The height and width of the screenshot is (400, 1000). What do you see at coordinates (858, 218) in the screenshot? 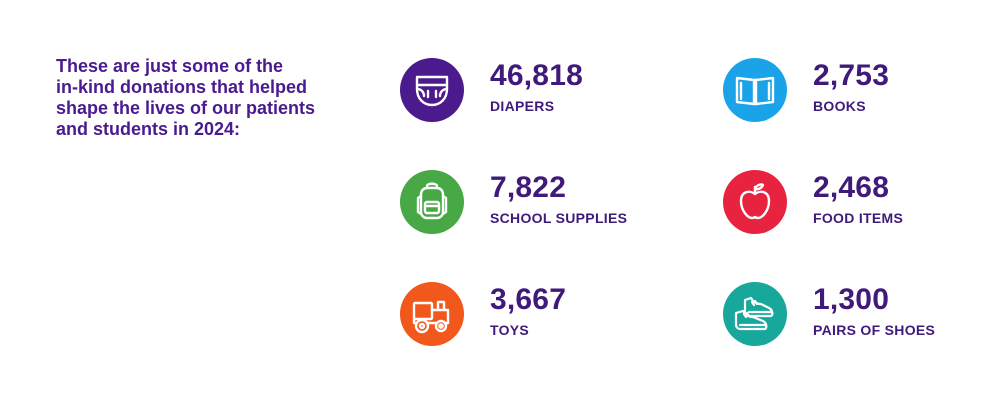
I see `stat-label: FOOD ITEMS` at bounding box center [858, 218].